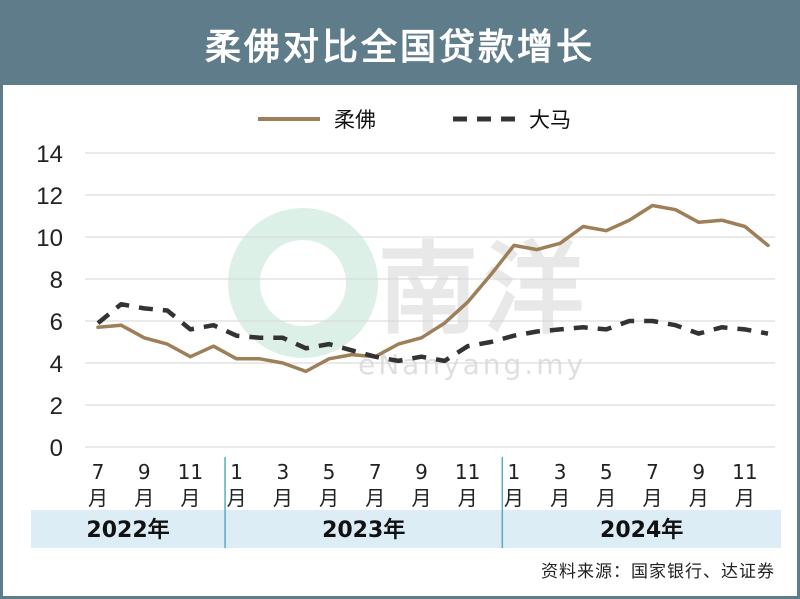  What do you see at coordinates (406, 529) in the screenshot?
I see `year-band-bg` at bounding box center [406, 529].